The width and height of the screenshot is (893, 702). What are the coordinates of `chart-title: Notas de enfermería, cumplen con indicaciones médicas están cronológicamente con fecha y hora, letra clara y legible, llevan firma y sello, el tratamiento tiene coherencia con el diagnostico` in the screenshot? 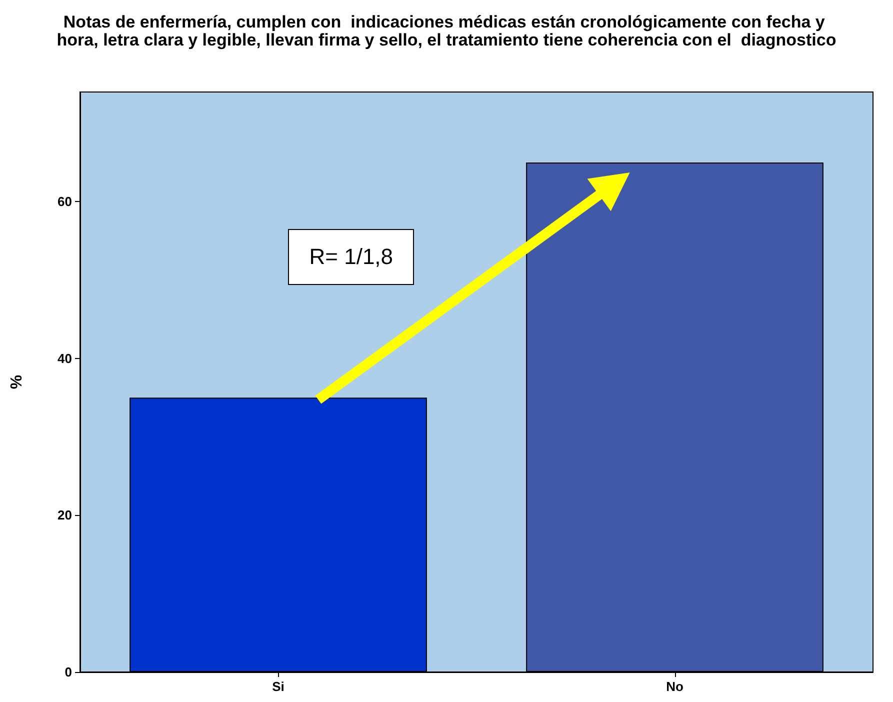 It's located at (446, 31).